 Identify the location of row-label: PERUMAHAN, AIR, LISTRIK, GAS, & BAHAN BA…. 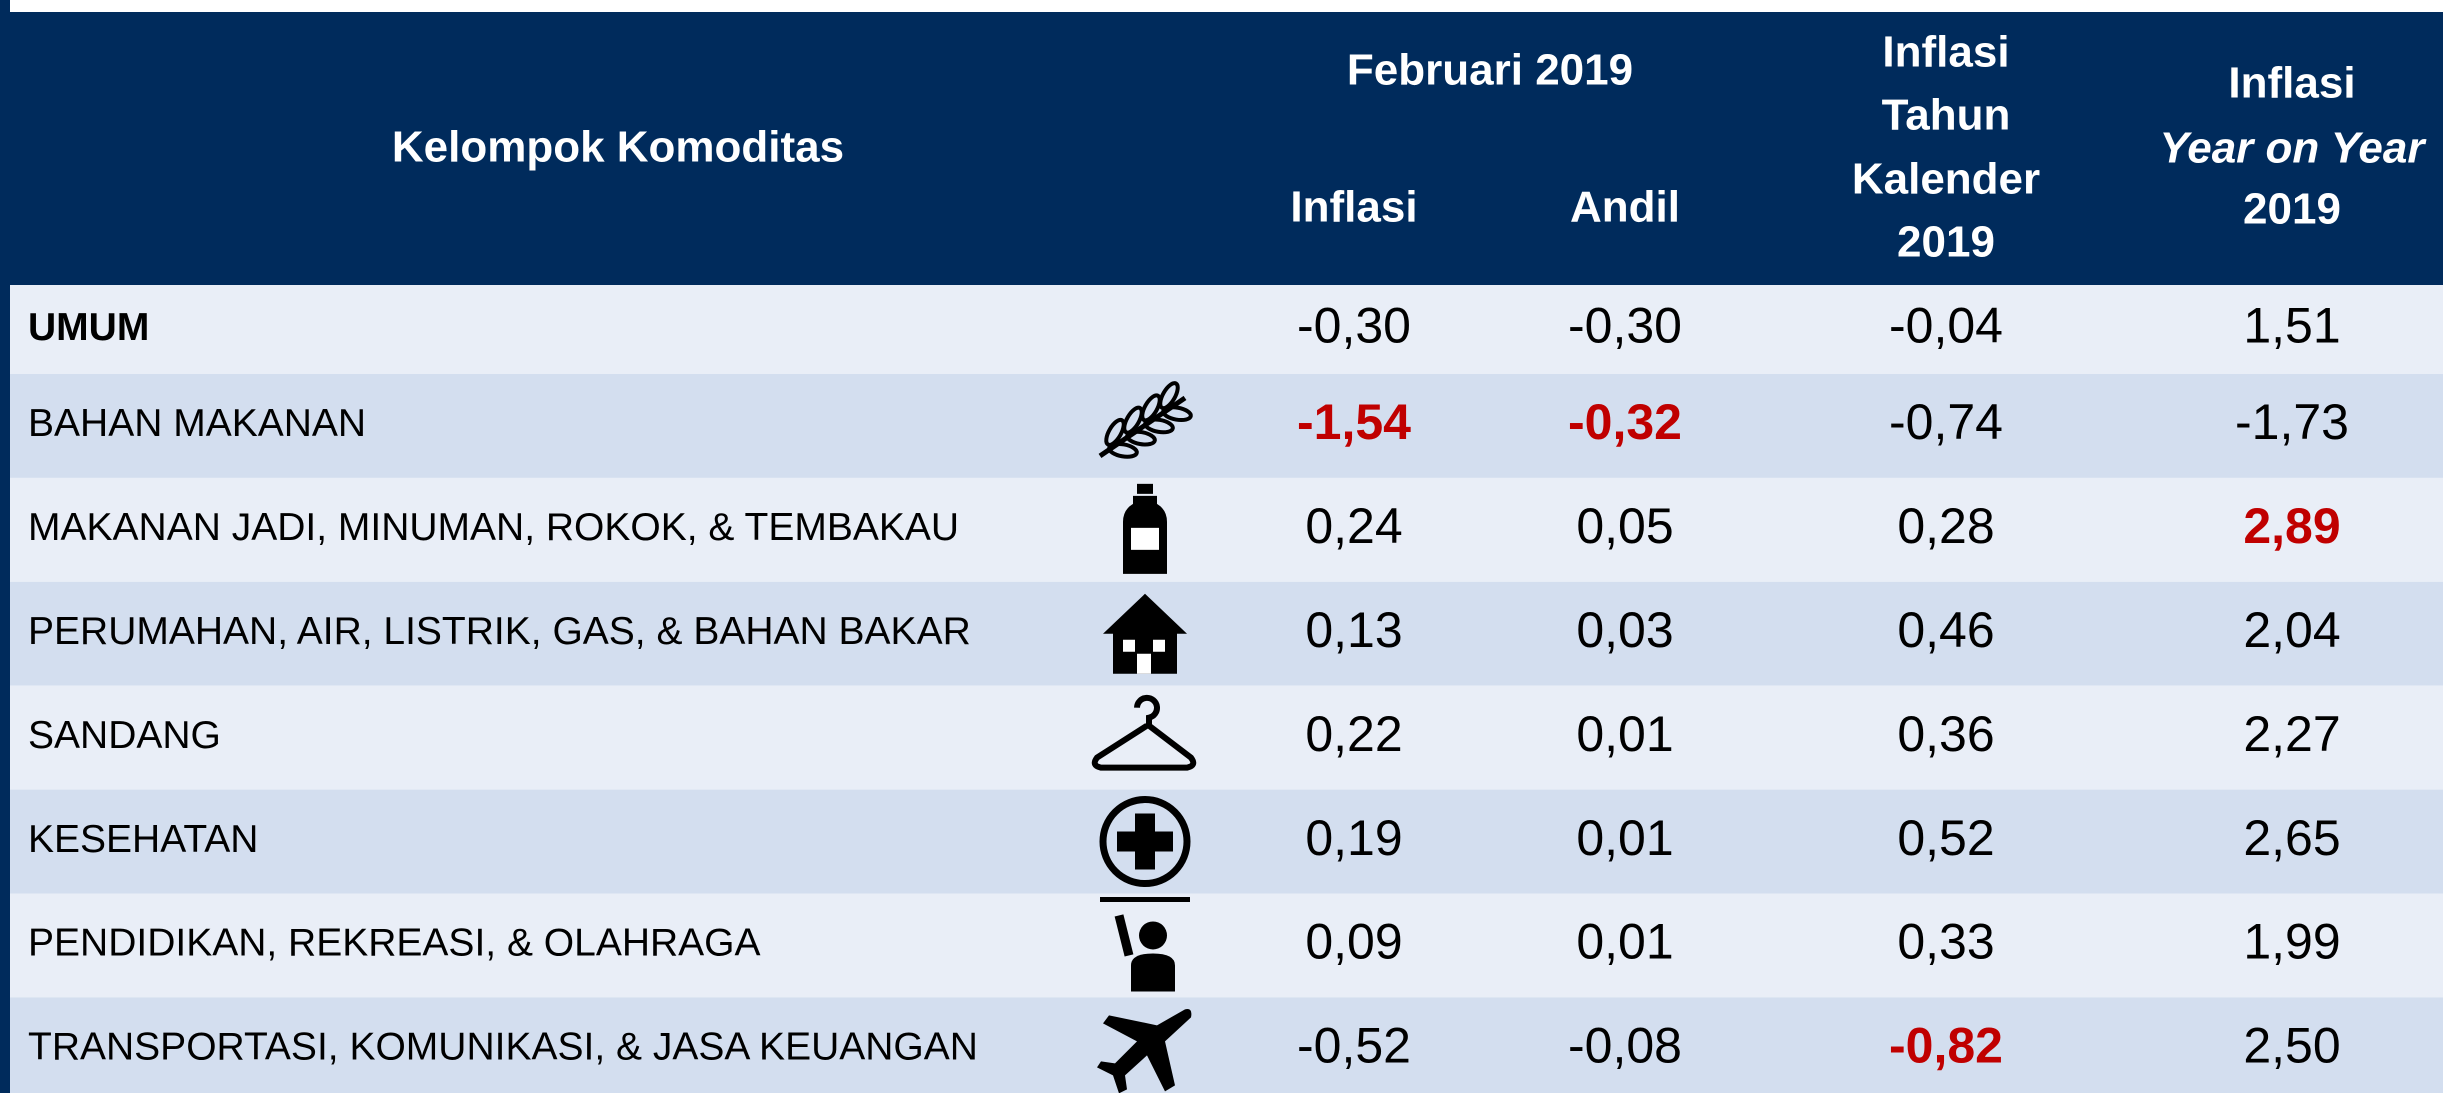
(499, 631).